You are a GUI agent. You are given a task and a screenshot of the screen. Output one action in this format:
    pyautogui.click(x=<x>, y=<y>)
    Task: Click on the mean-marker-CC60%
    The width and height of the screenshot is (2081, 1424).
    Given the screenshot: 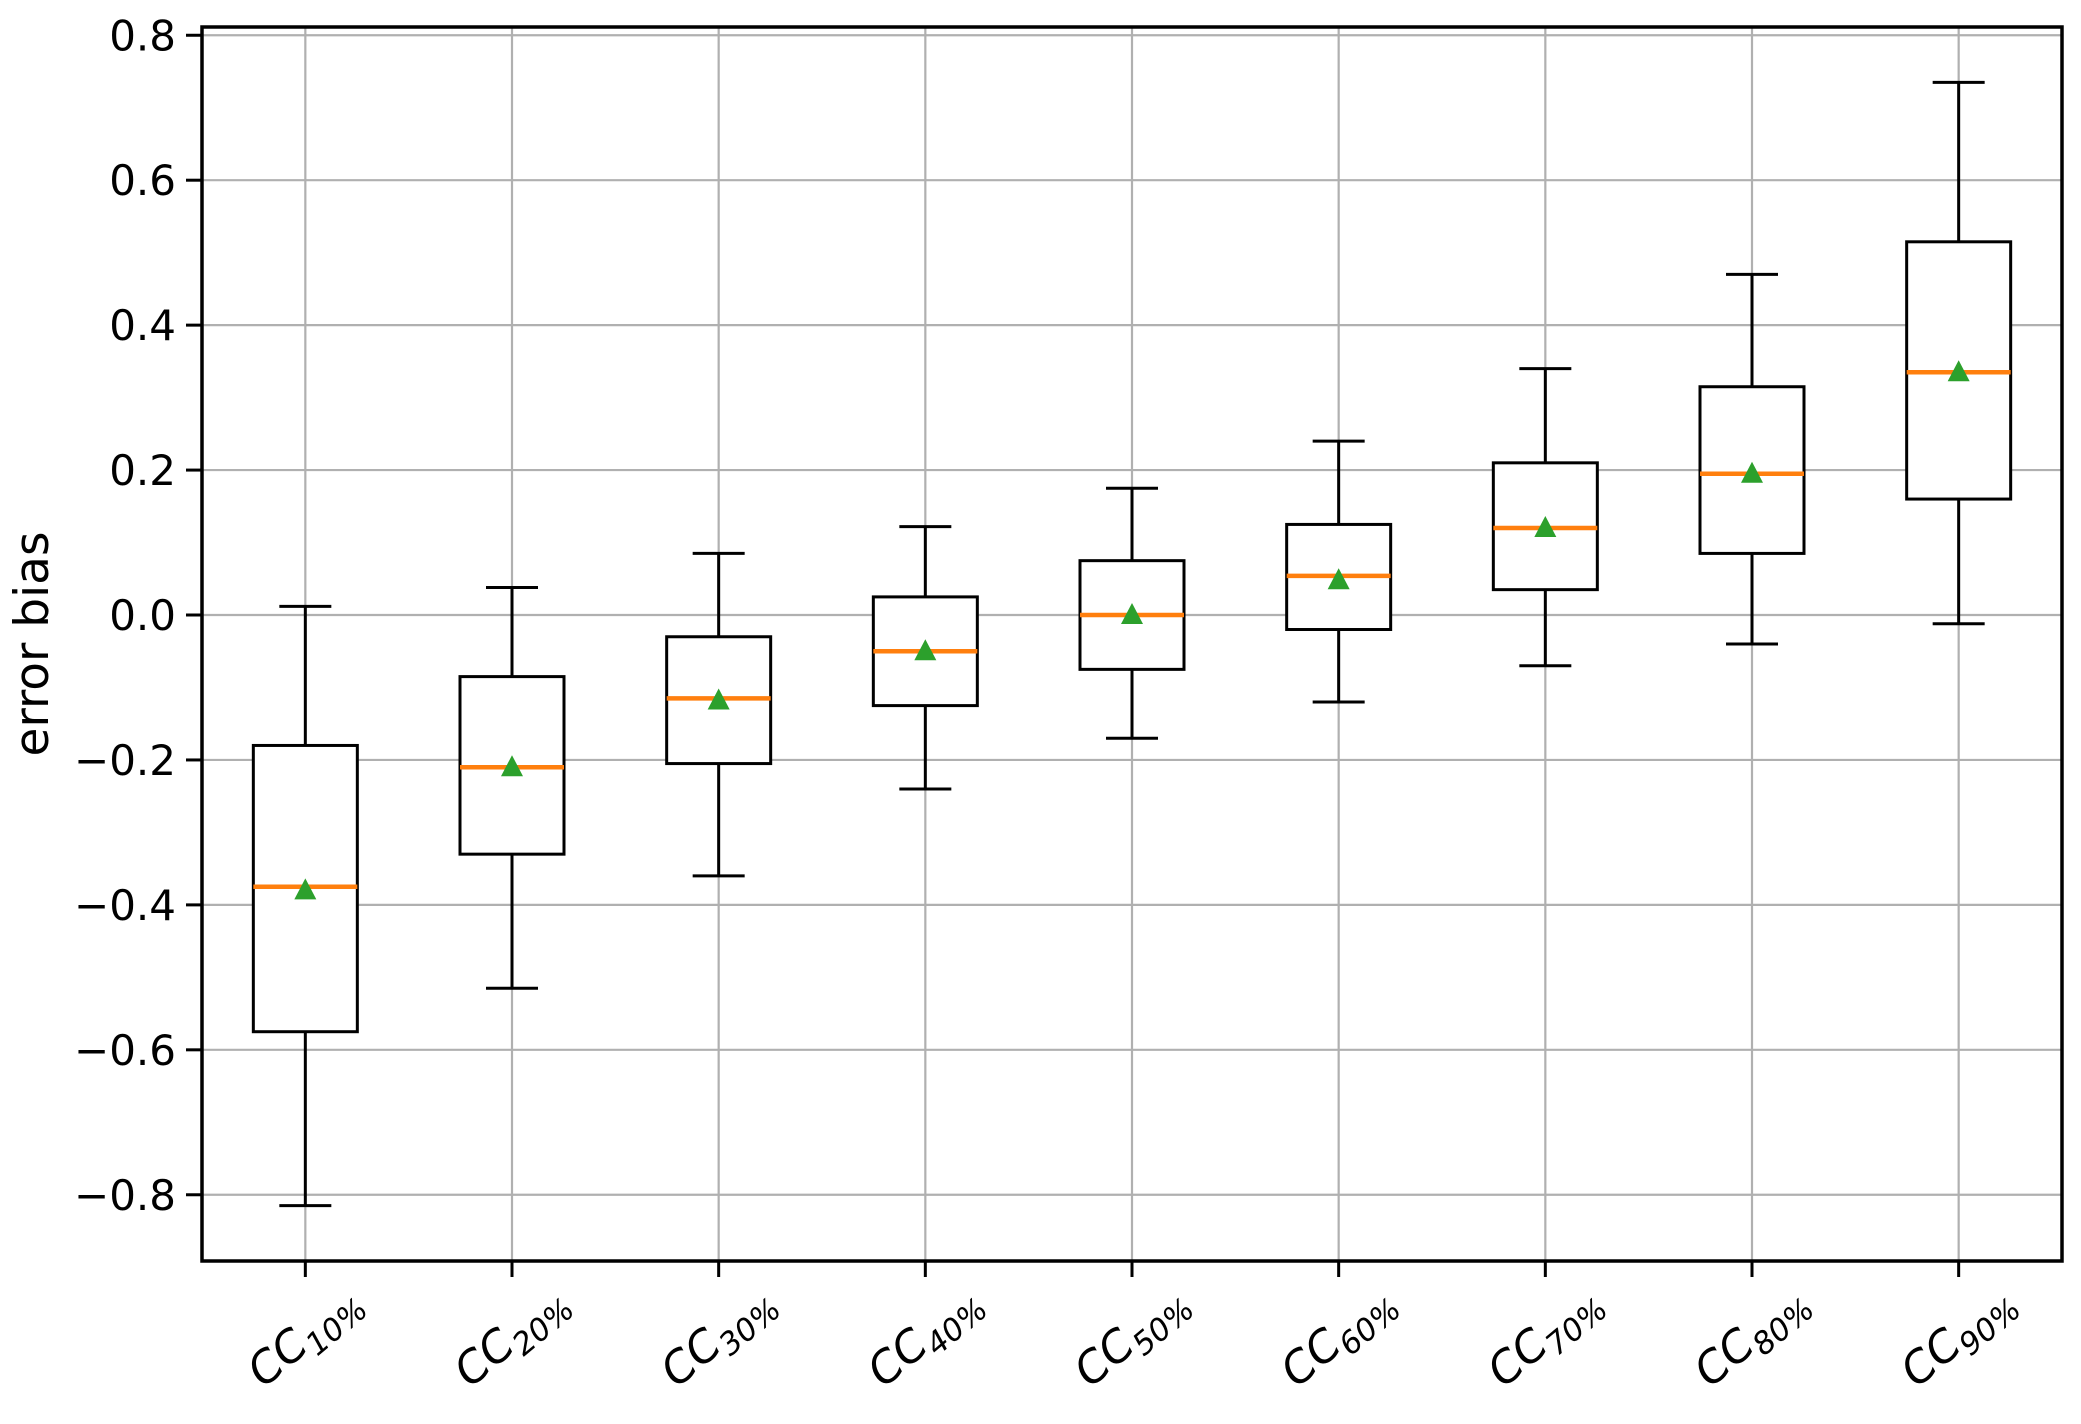 What is the action you would take?
    pyautogui.click(x=1338, y=579)
    